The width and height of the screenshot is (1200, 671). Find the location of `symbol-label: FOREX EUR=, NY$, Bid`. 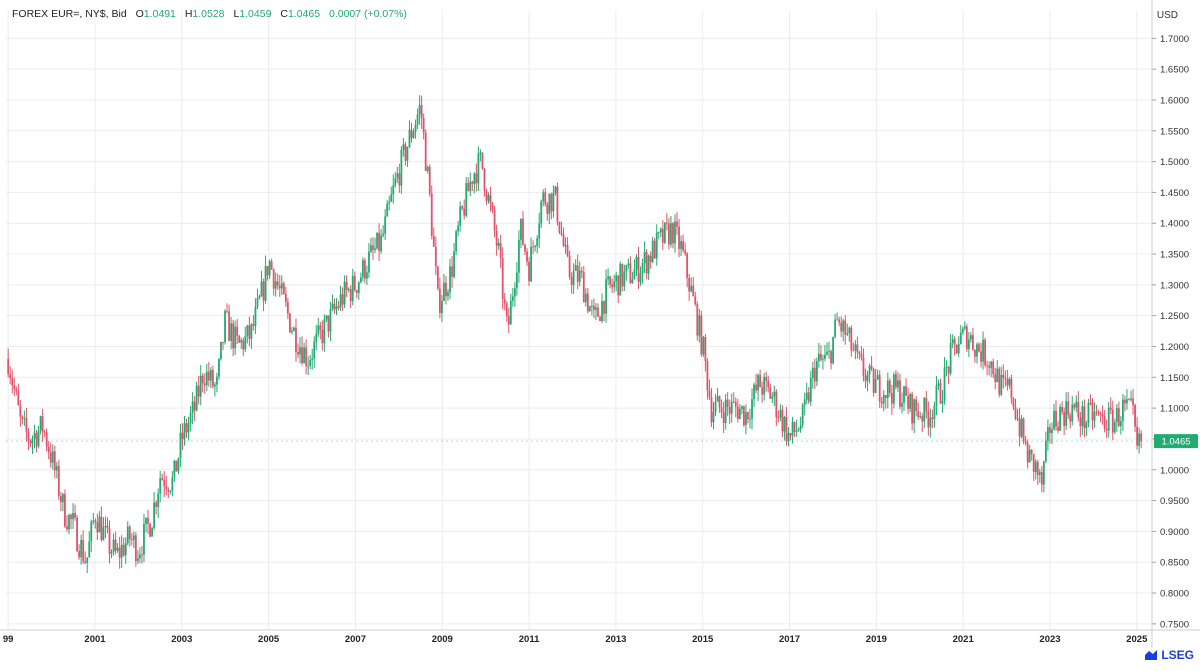

symbol-label: FOREX EUR=, NY$, Bid is located at coordinates (69, 14).